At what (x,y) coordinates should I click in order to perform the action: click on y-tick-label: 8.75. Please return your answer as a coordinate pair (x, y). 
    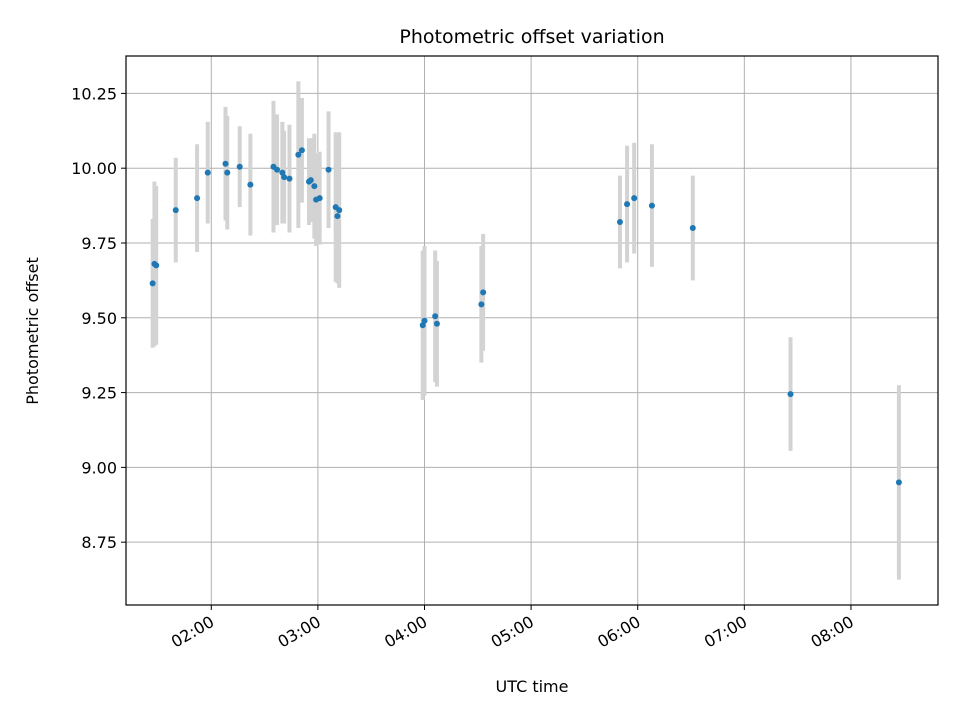
    Looking at the image, I should click on (99, 542).